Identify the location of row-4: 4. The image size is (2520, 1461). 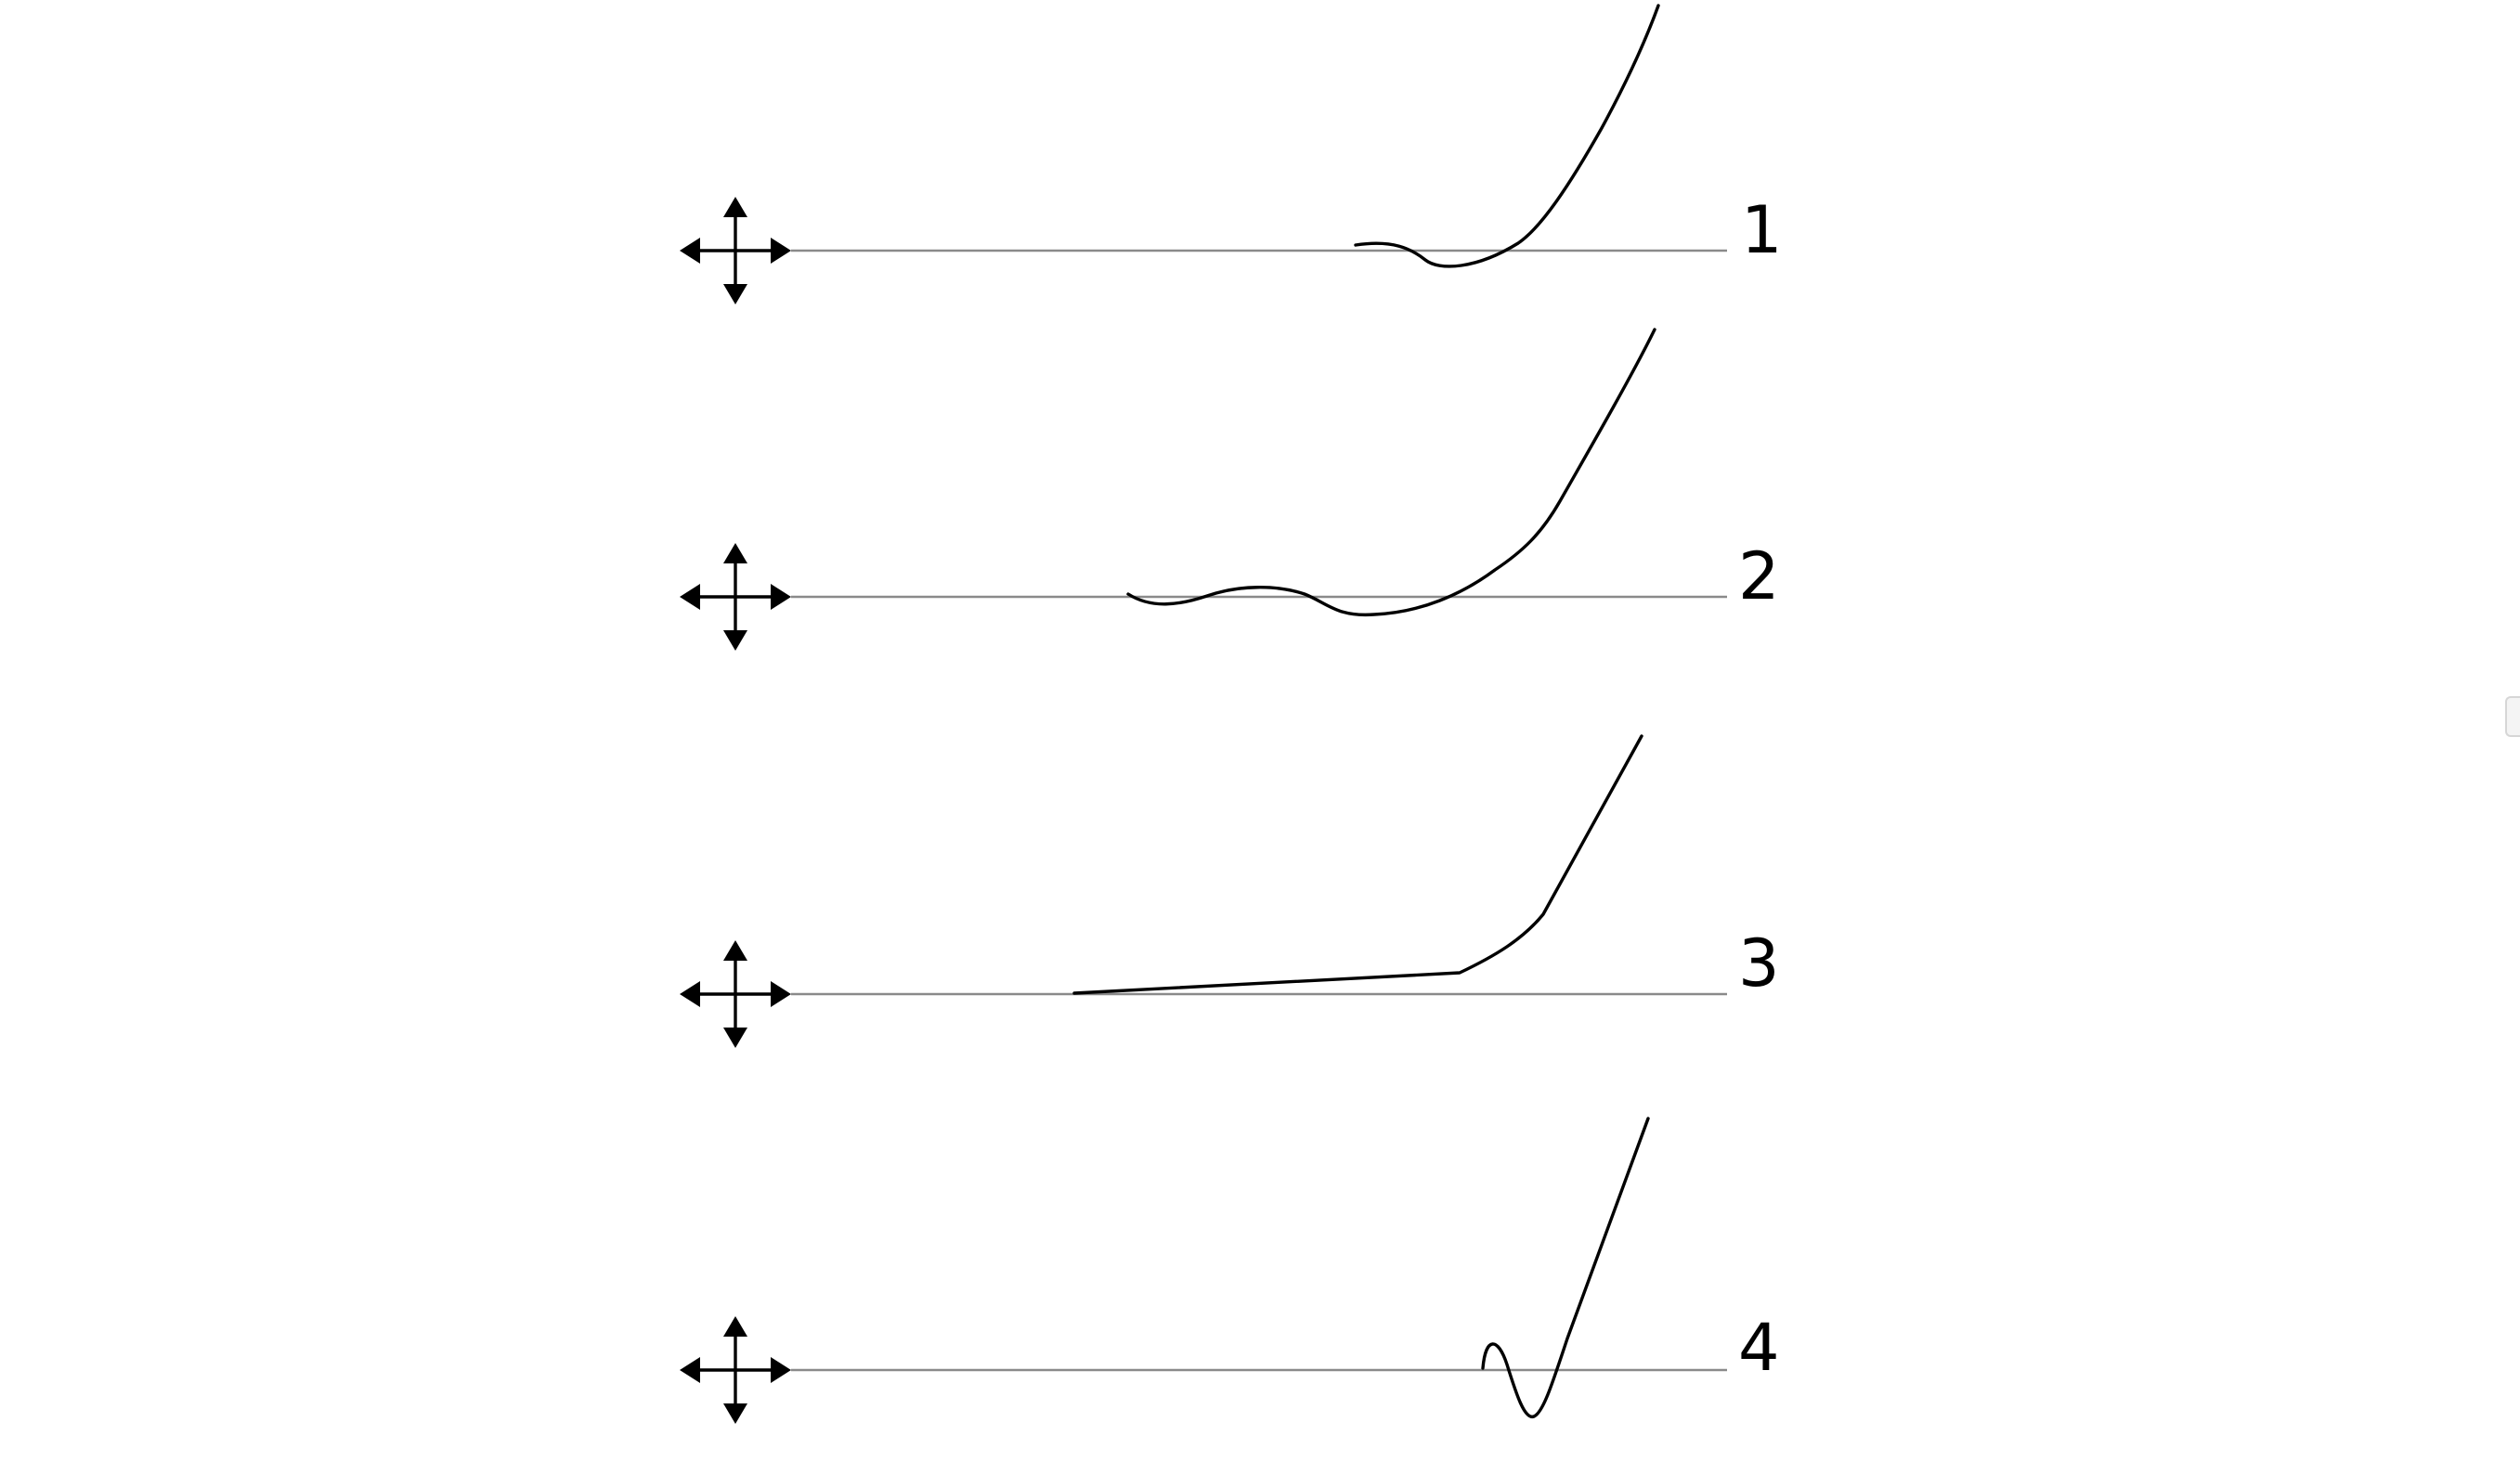
(1230, 1270).